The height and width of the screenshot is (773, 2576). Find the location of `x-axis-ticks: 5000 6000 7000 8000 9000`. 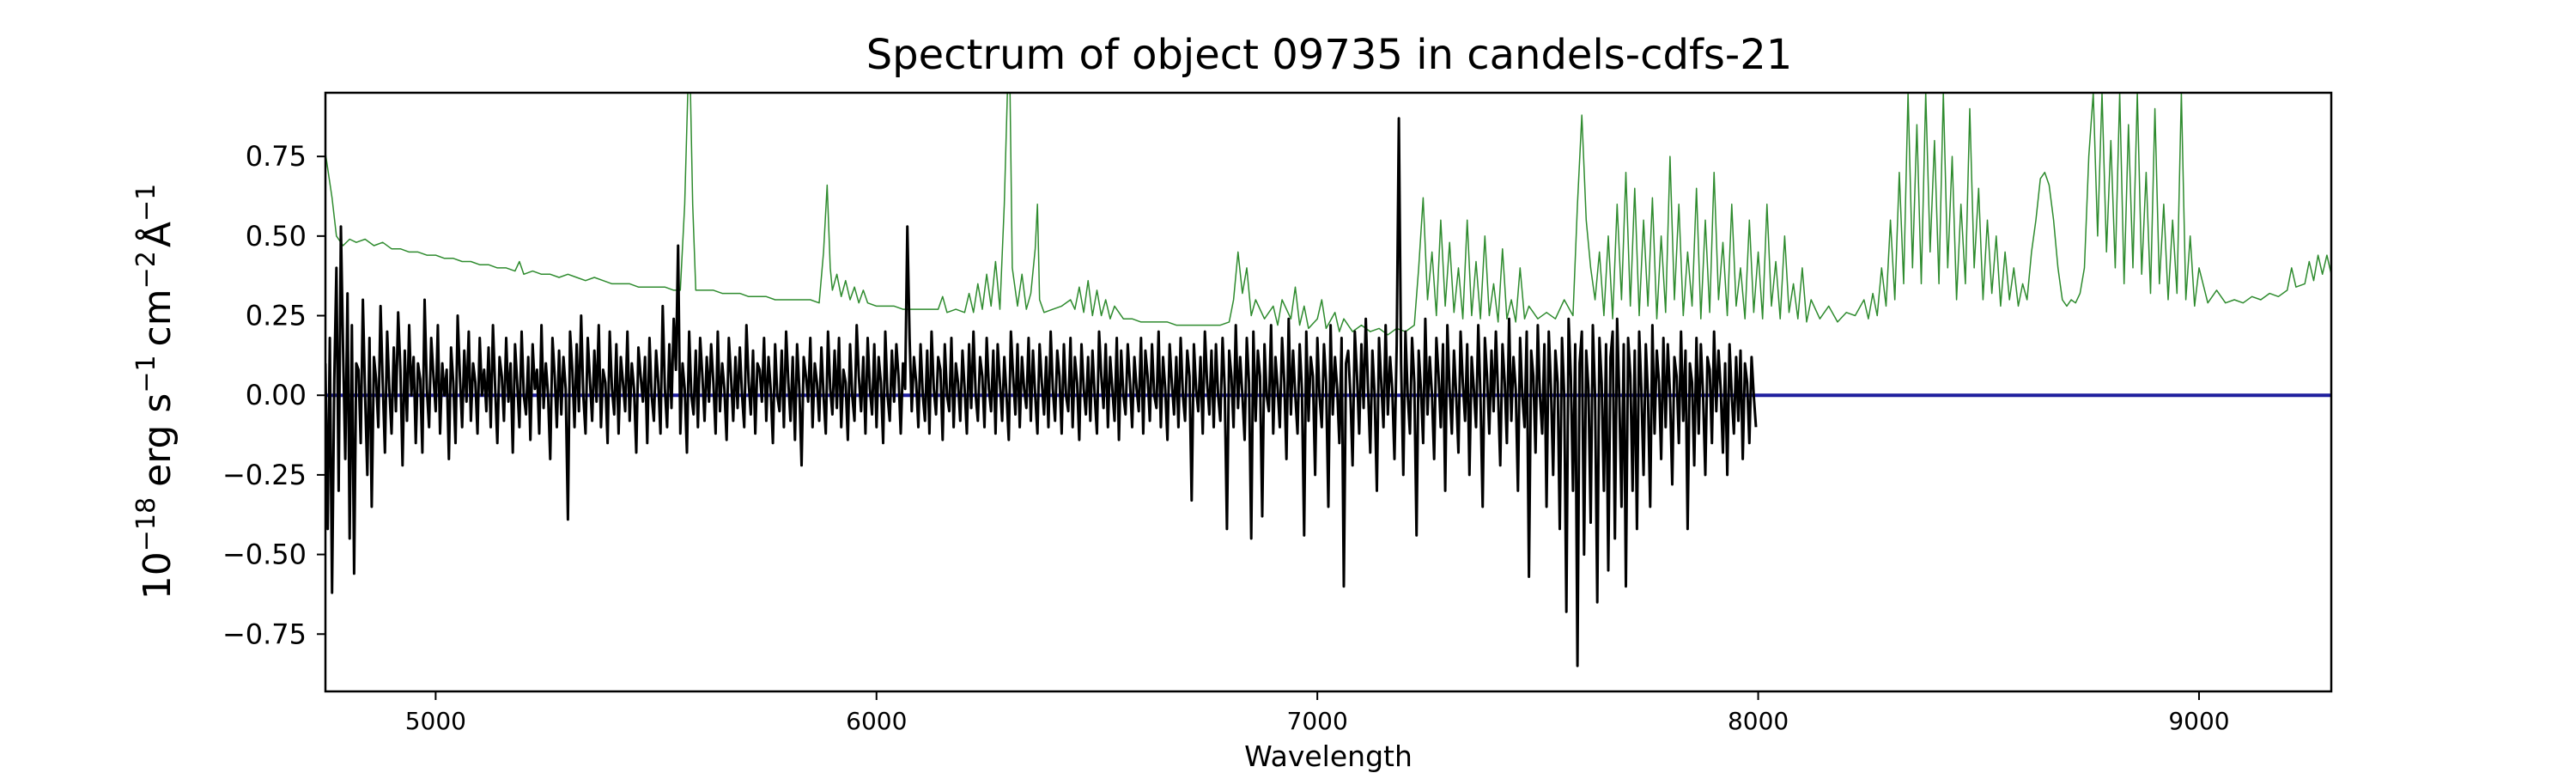

x-axis-ticks: 5000 6000 7000 8000 9000 is located at coordinates (1317, 713).